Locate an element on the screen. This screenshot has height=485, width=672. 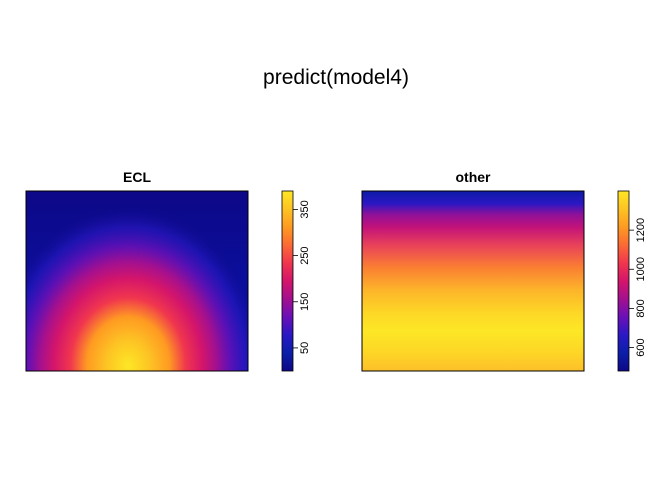
other-colorbar is located at coordinates (623, 281).